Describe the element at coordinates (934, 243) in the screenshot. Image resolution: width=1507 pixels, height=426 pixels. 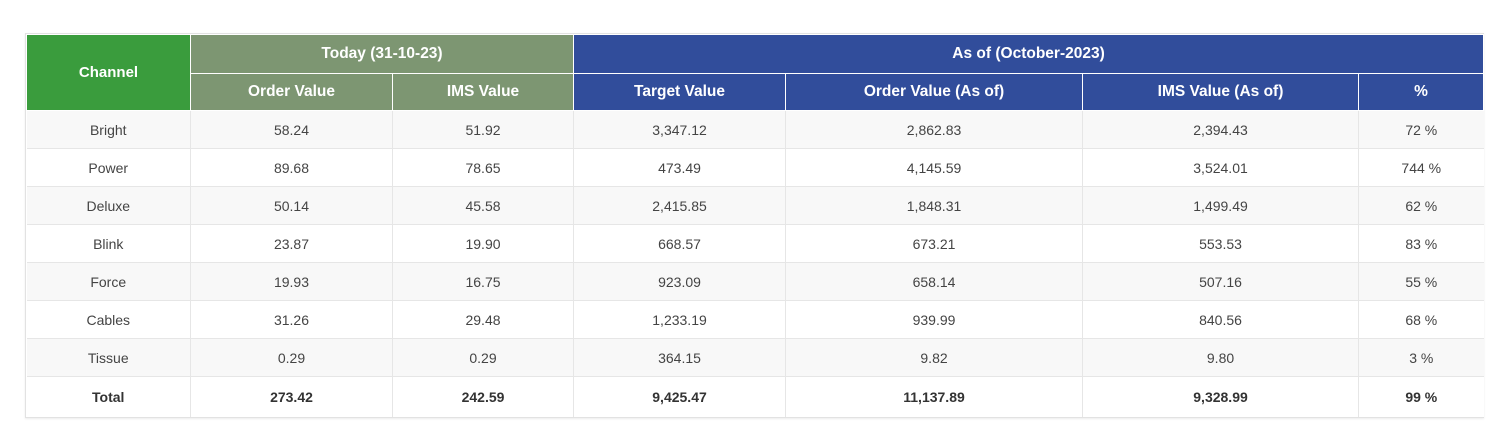
I see `cell-order-value-asof: 673.21` at that location.